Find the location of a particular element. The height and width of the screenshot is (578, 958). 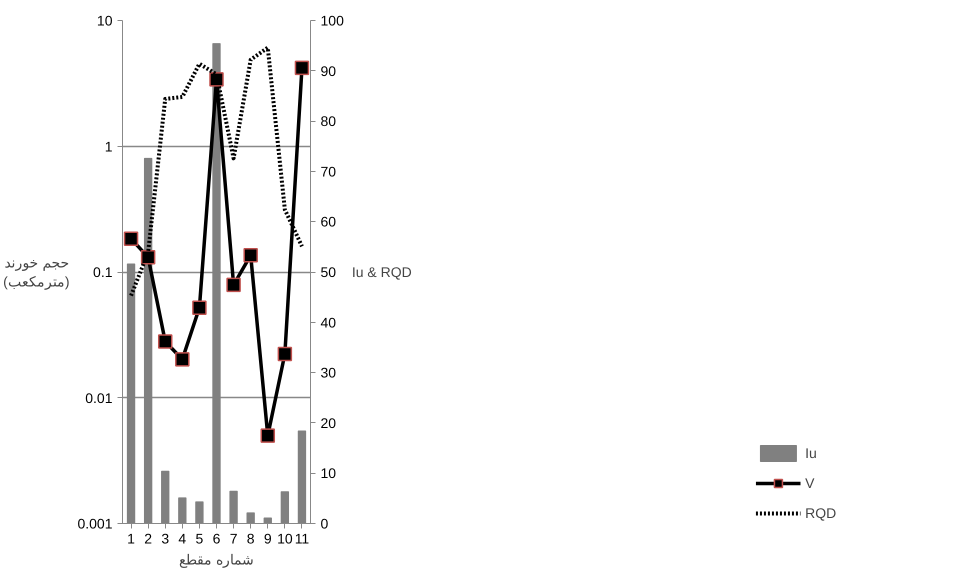

x-tick-label: 9 is located at coordinates (268, 538).